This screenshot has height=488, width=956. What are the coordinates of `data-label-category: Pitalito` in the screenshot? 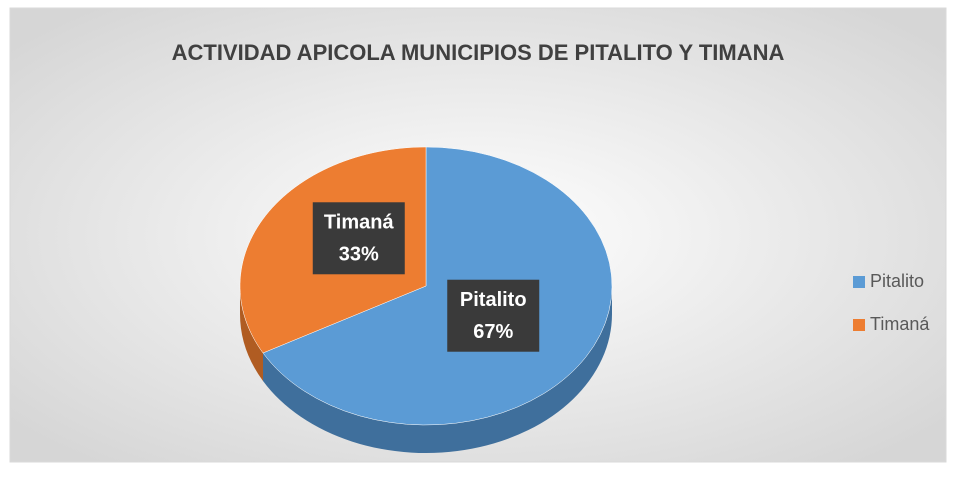 It's located at (493, 300).